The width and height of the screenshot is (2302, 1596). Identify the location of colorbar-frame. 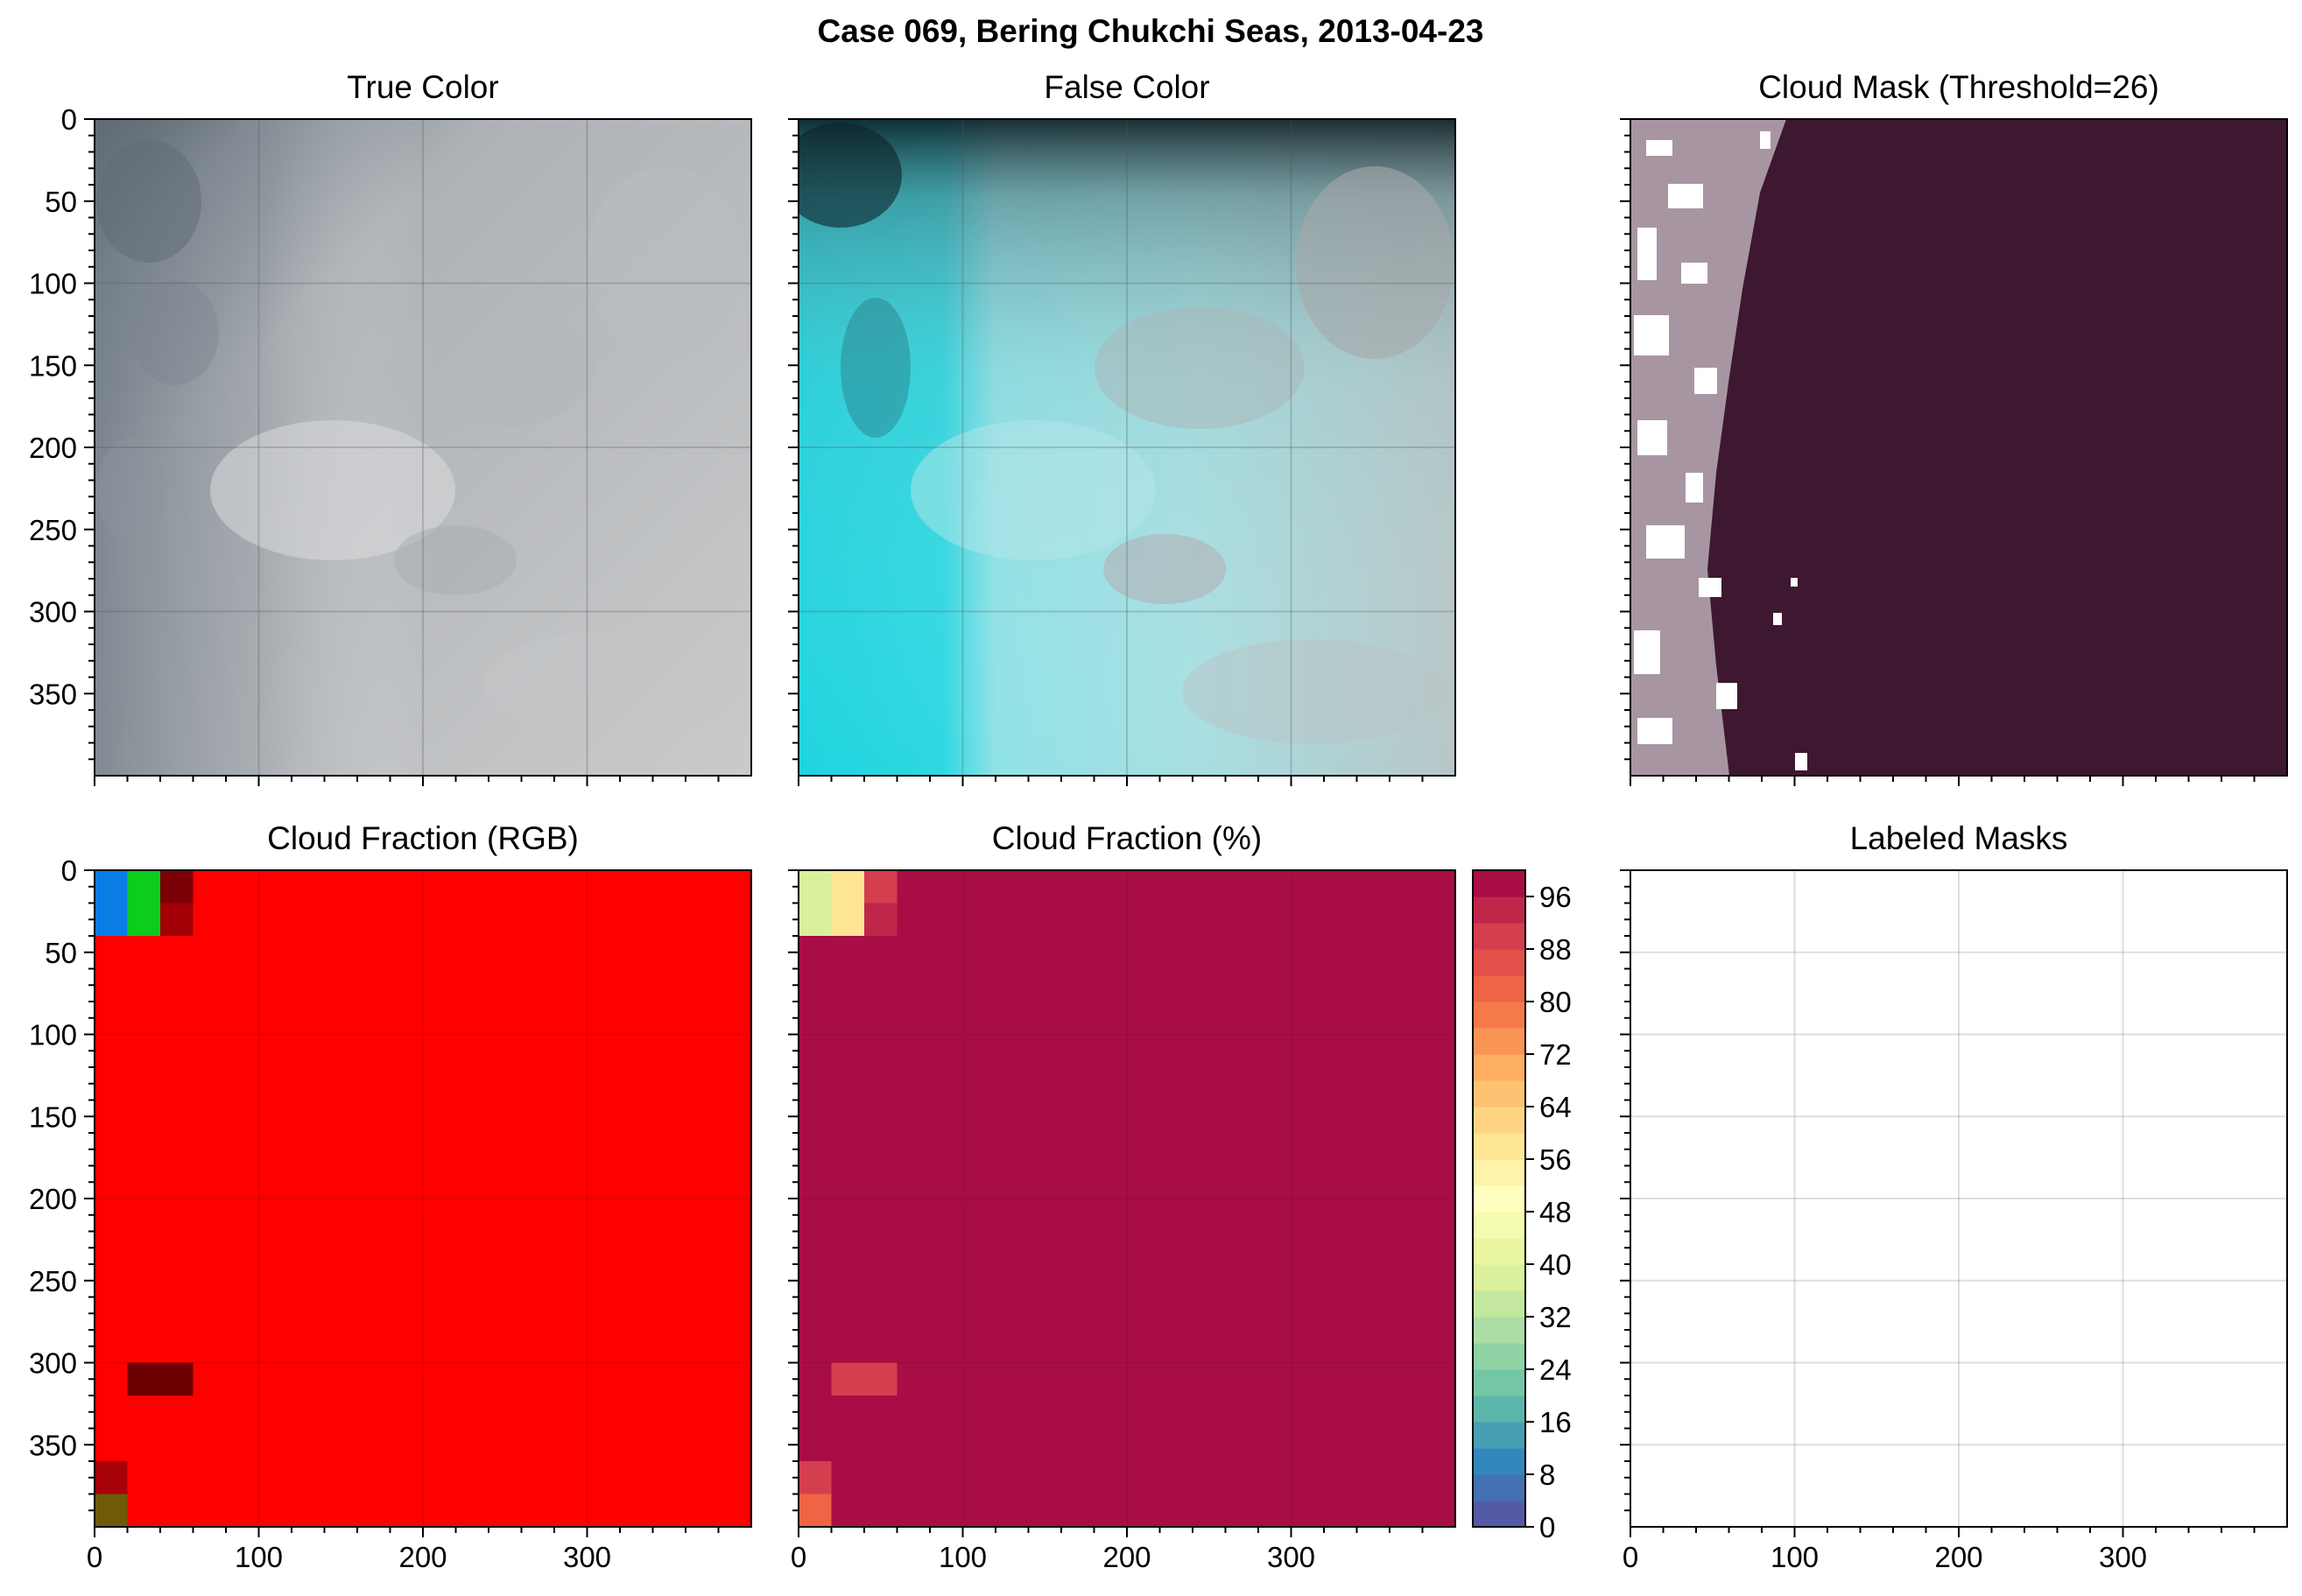
(1499, 1198).